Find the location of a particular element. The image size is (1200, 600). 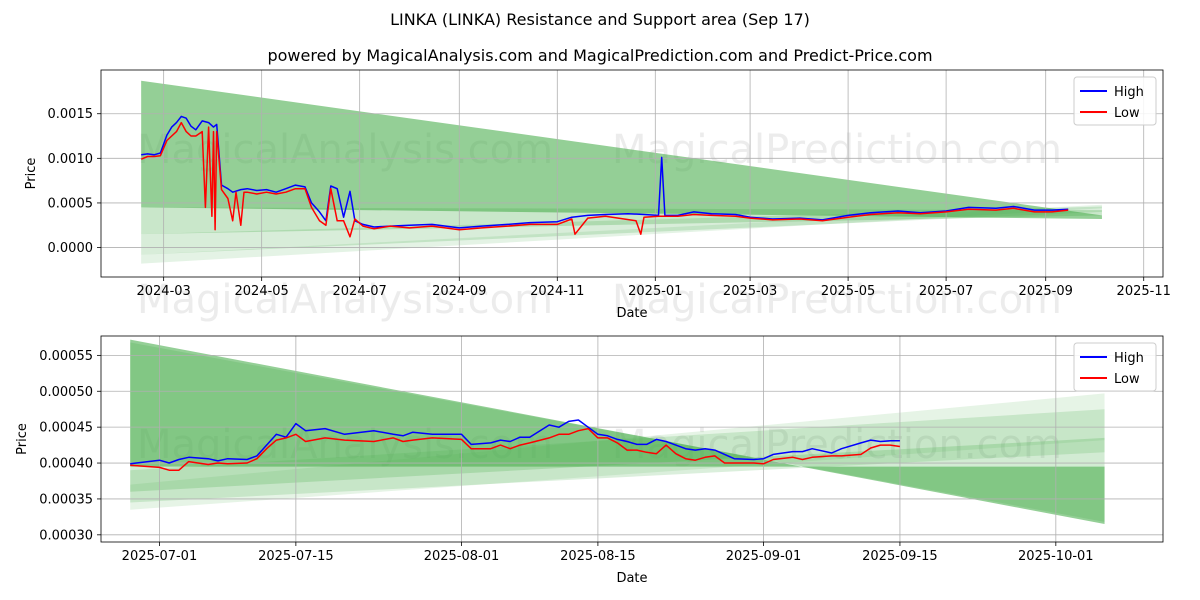

x-tick-label: 2025-07-01 is located at coordinates (160, 556).